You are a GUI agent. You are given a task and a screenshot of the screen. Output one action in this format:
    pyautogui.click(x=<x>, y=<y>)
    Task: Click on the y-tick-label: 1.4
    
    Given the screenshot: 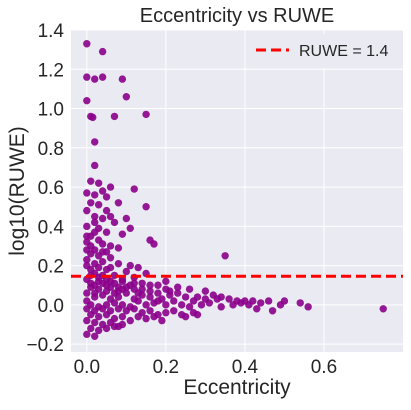 What is the action you would take?
    pyautogui.click(x=51, y=31)
    